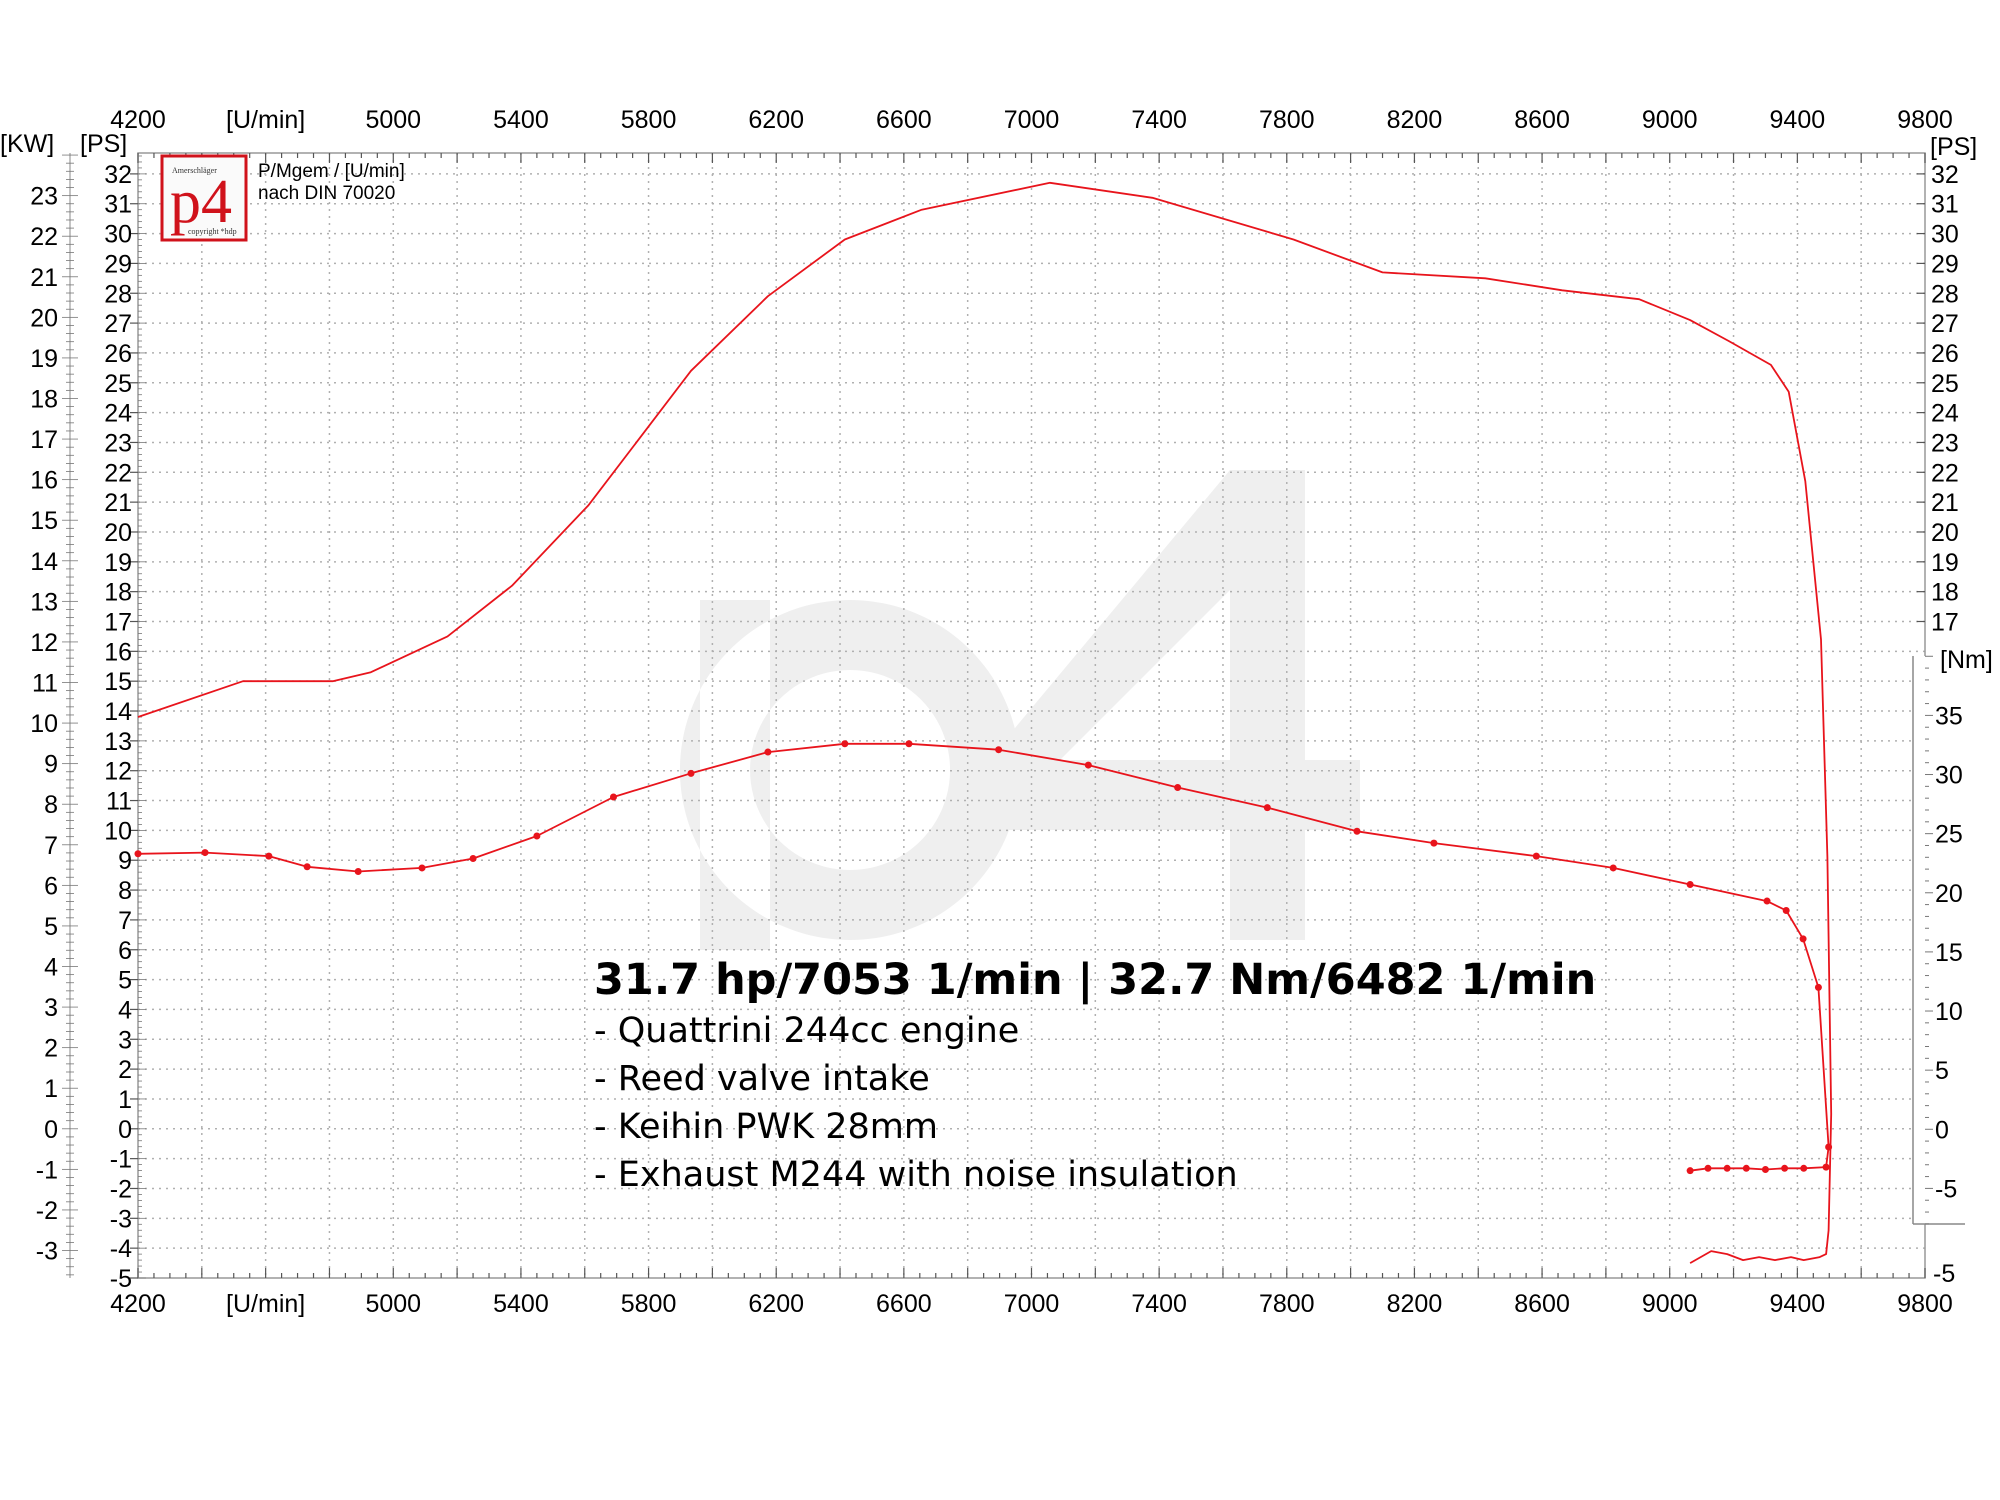 The width and height of the screenshot is (2000, 1500). I want to click on x-axis-label-top: [U/min], so click(265, 120).